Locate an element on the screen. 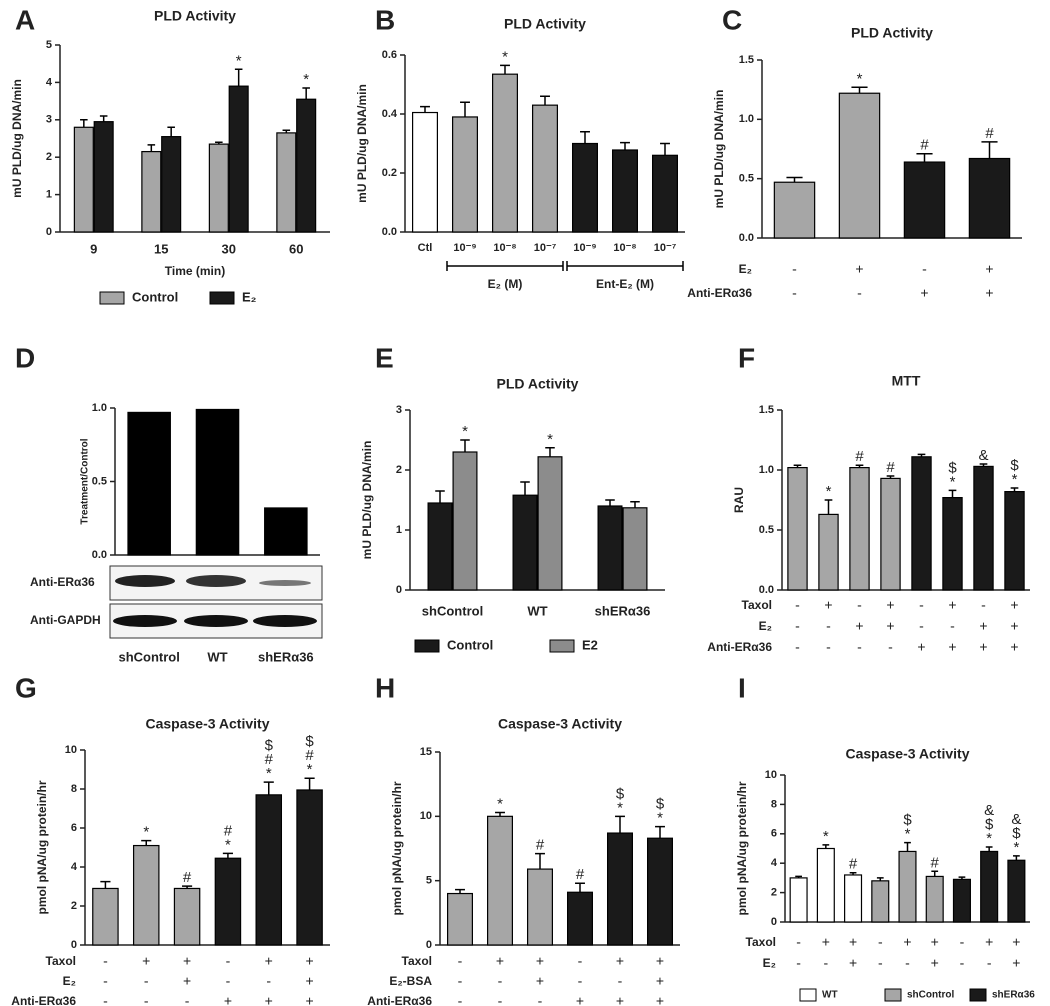 This screenshot has height=1006, width=1050. y-axis-label: pmol pNA/ug protein/hr is located at coordinates (742, 848).